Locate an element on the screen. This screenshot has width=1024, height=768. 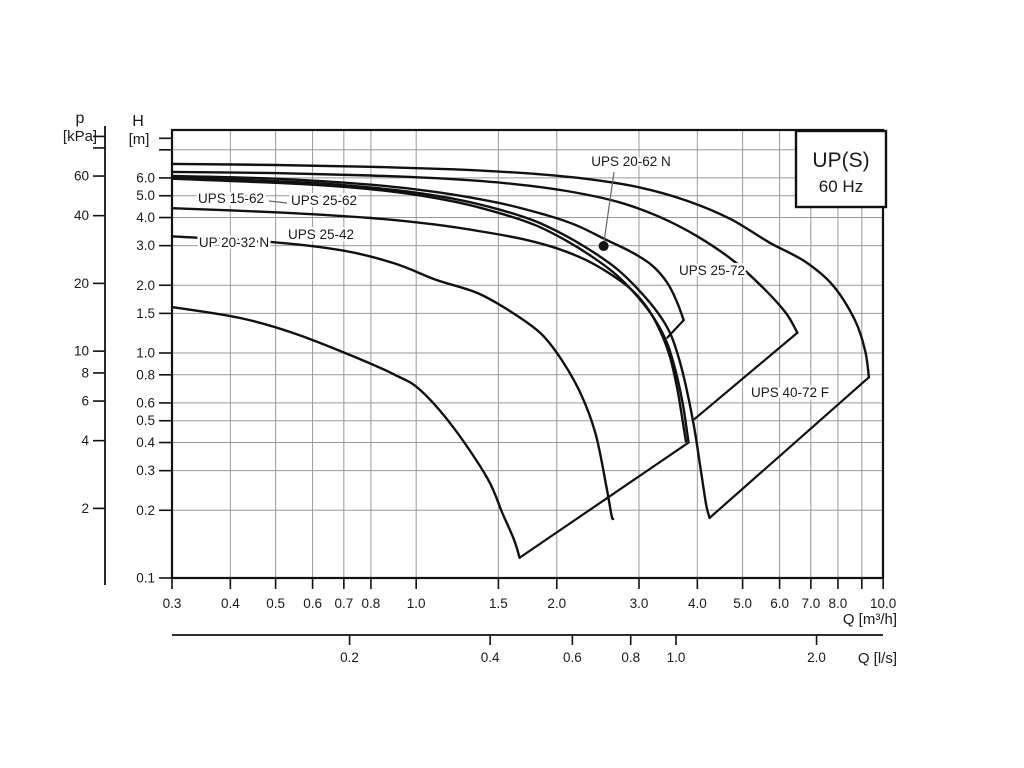
leader-ups-20-62n is located at coordinates (609, 207).